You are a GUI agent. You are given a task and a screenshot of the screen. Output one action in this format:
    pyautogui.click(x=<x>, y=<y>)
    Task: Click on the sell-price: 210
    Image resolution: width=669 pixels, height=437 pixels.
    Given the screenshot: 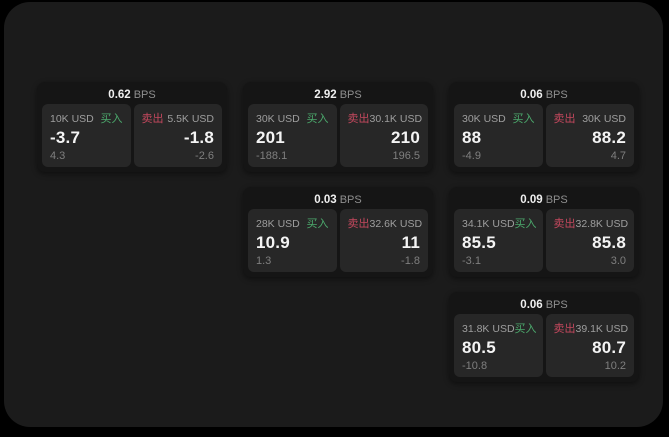 What is the action you would take?
    pyautogui.click(x=405, y=137)
    